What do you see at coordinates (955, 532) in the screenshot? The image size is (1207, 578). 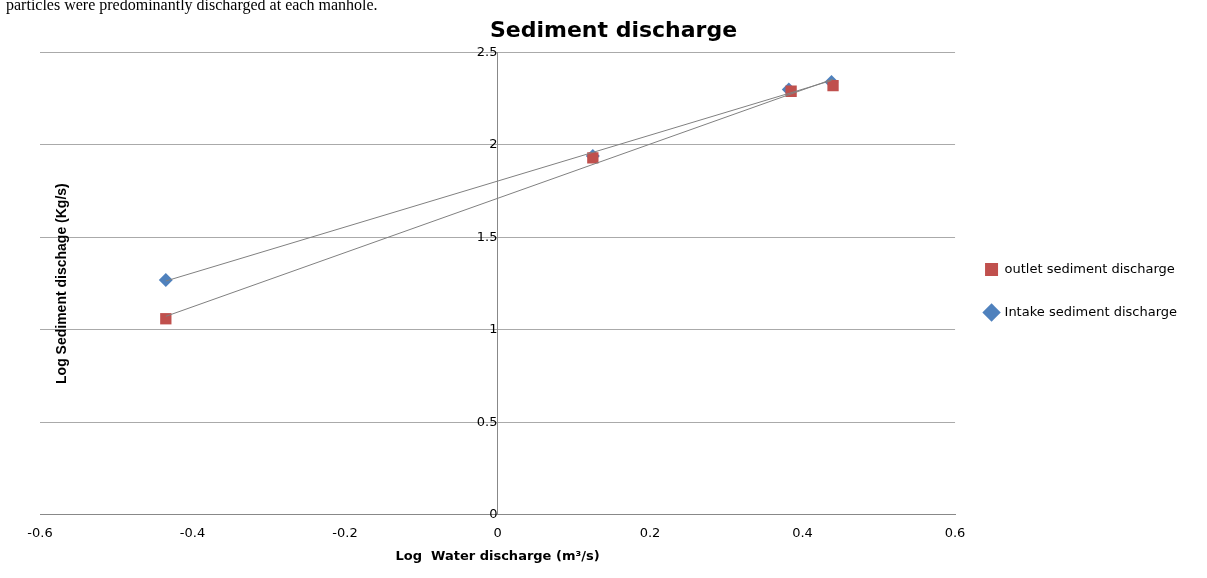 I see `x-tick-label: 0.6` at bounding box center [955, 532].